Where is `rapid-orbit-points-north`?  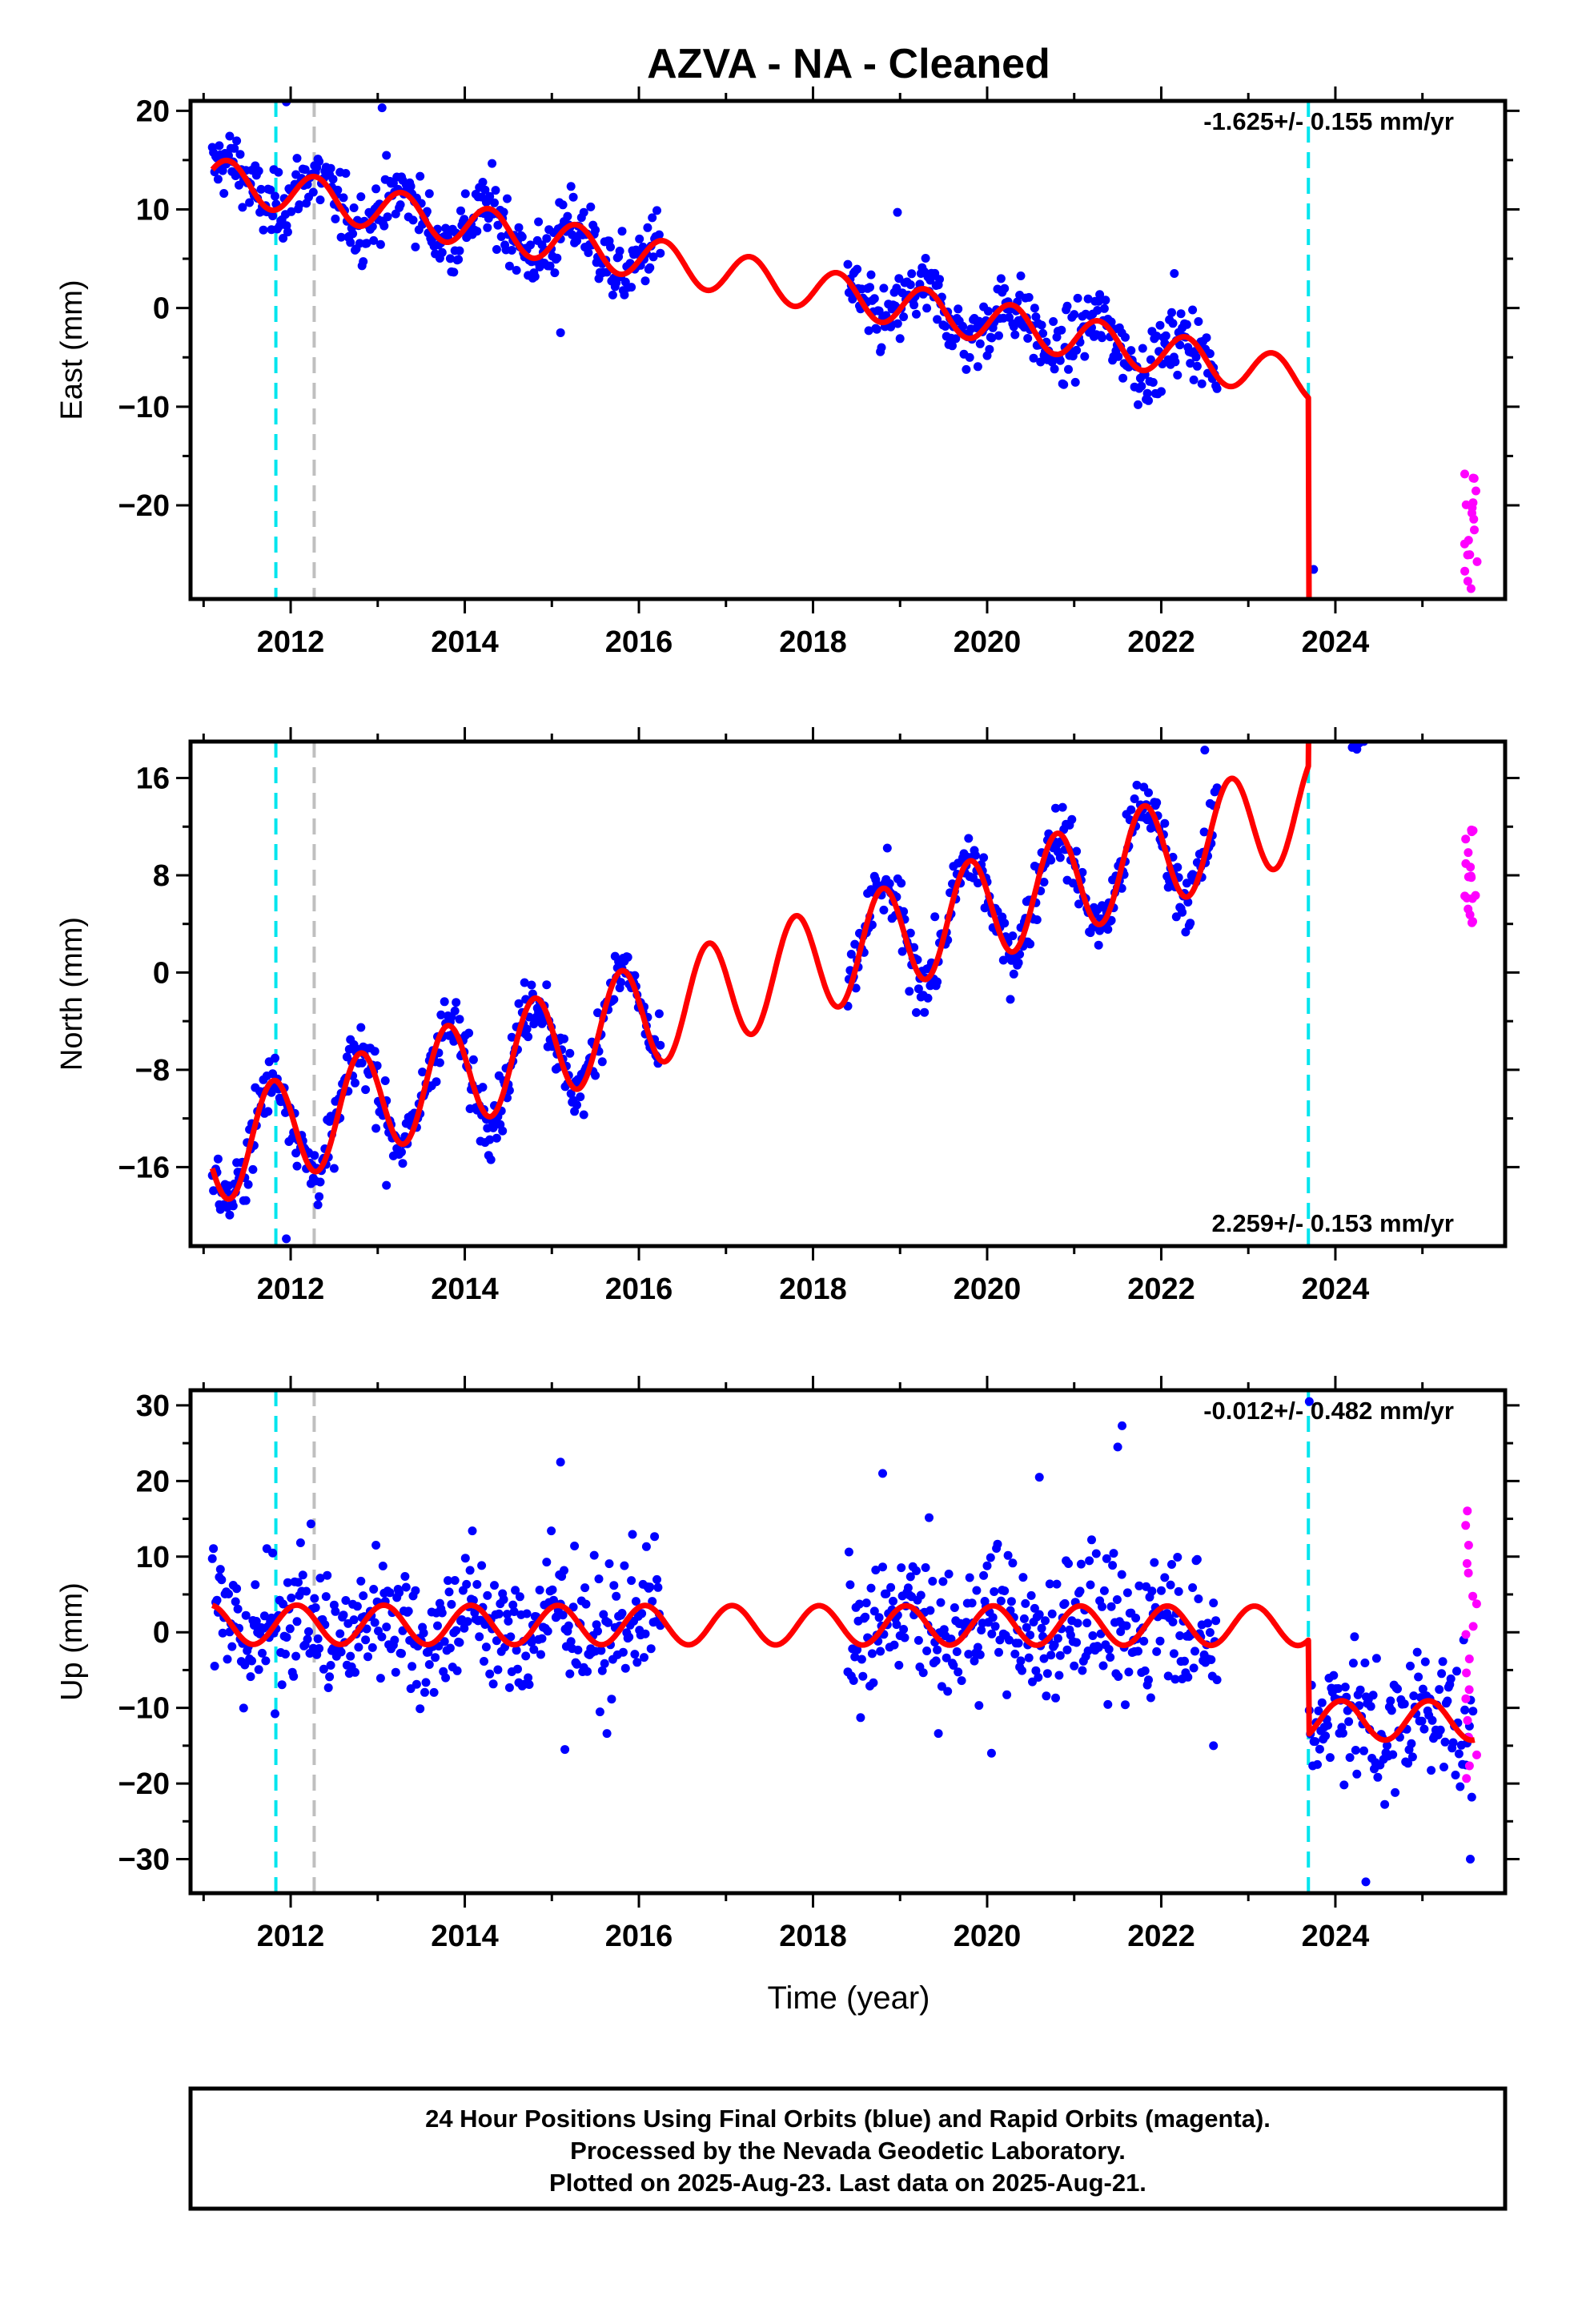 rapid-orbit-points-north is located at coordinates (1470, 876).